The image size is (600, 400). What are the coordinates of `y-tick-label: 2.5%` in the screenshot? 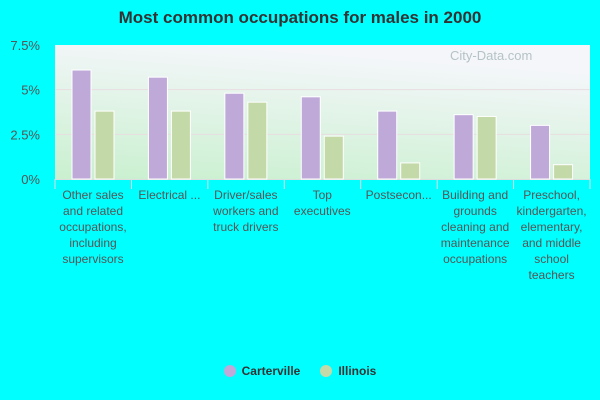 It's located at (25, 134).